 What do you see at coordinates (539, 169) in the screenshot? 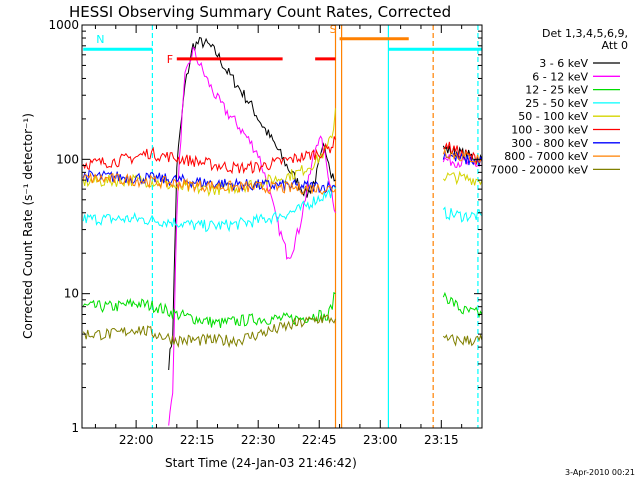
I see `legend-label: 7000 - 20000 keV` at bounding box center [539, 169].